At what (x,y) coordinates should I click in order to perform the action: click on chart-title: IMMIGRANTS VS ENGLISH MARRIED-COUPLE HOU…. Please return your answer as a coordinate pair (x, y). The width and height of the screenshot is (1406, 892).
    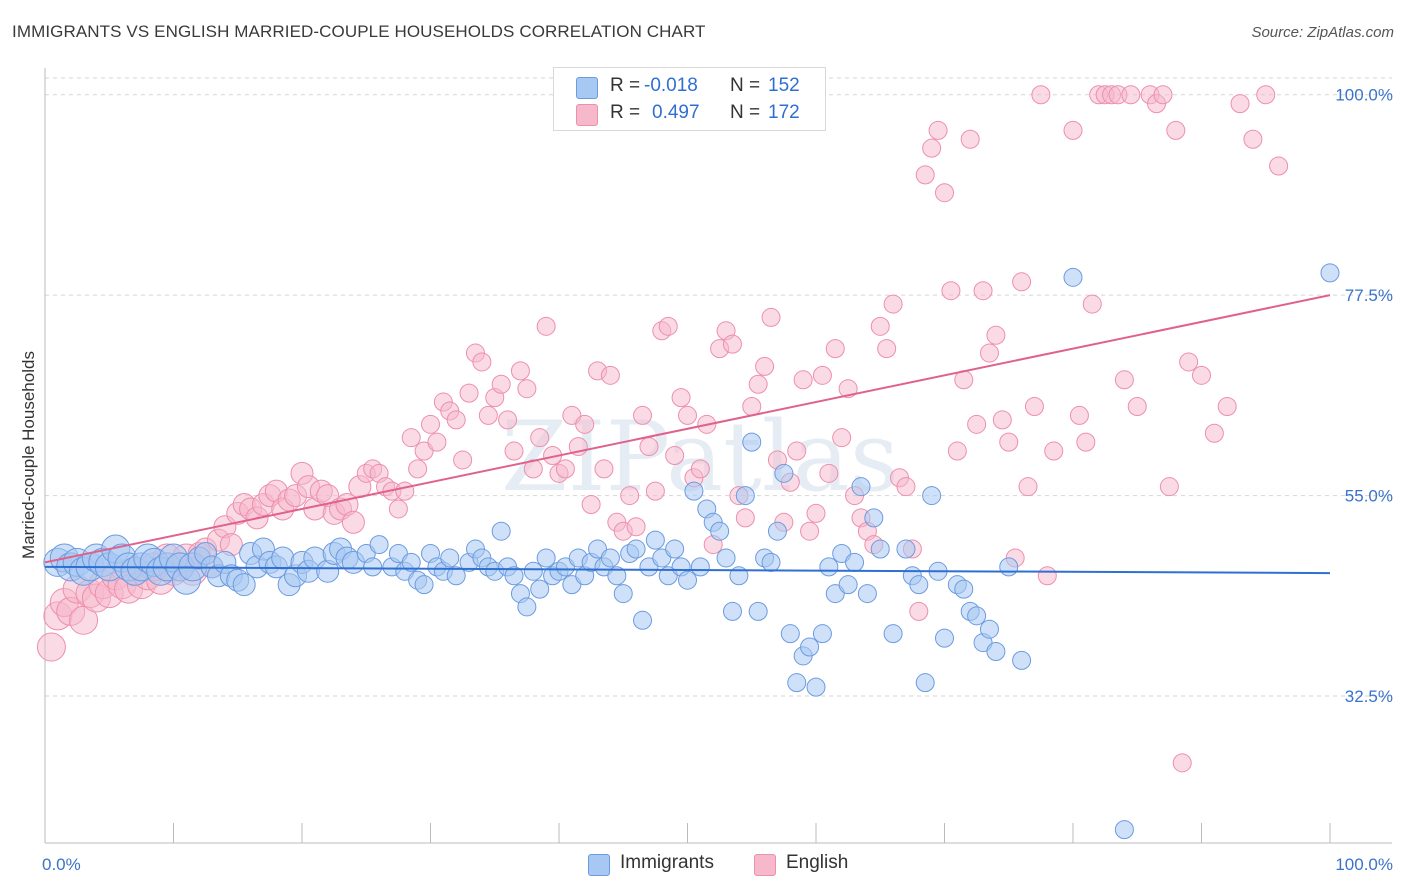
    Looking at the image, I should click on (359, 31).